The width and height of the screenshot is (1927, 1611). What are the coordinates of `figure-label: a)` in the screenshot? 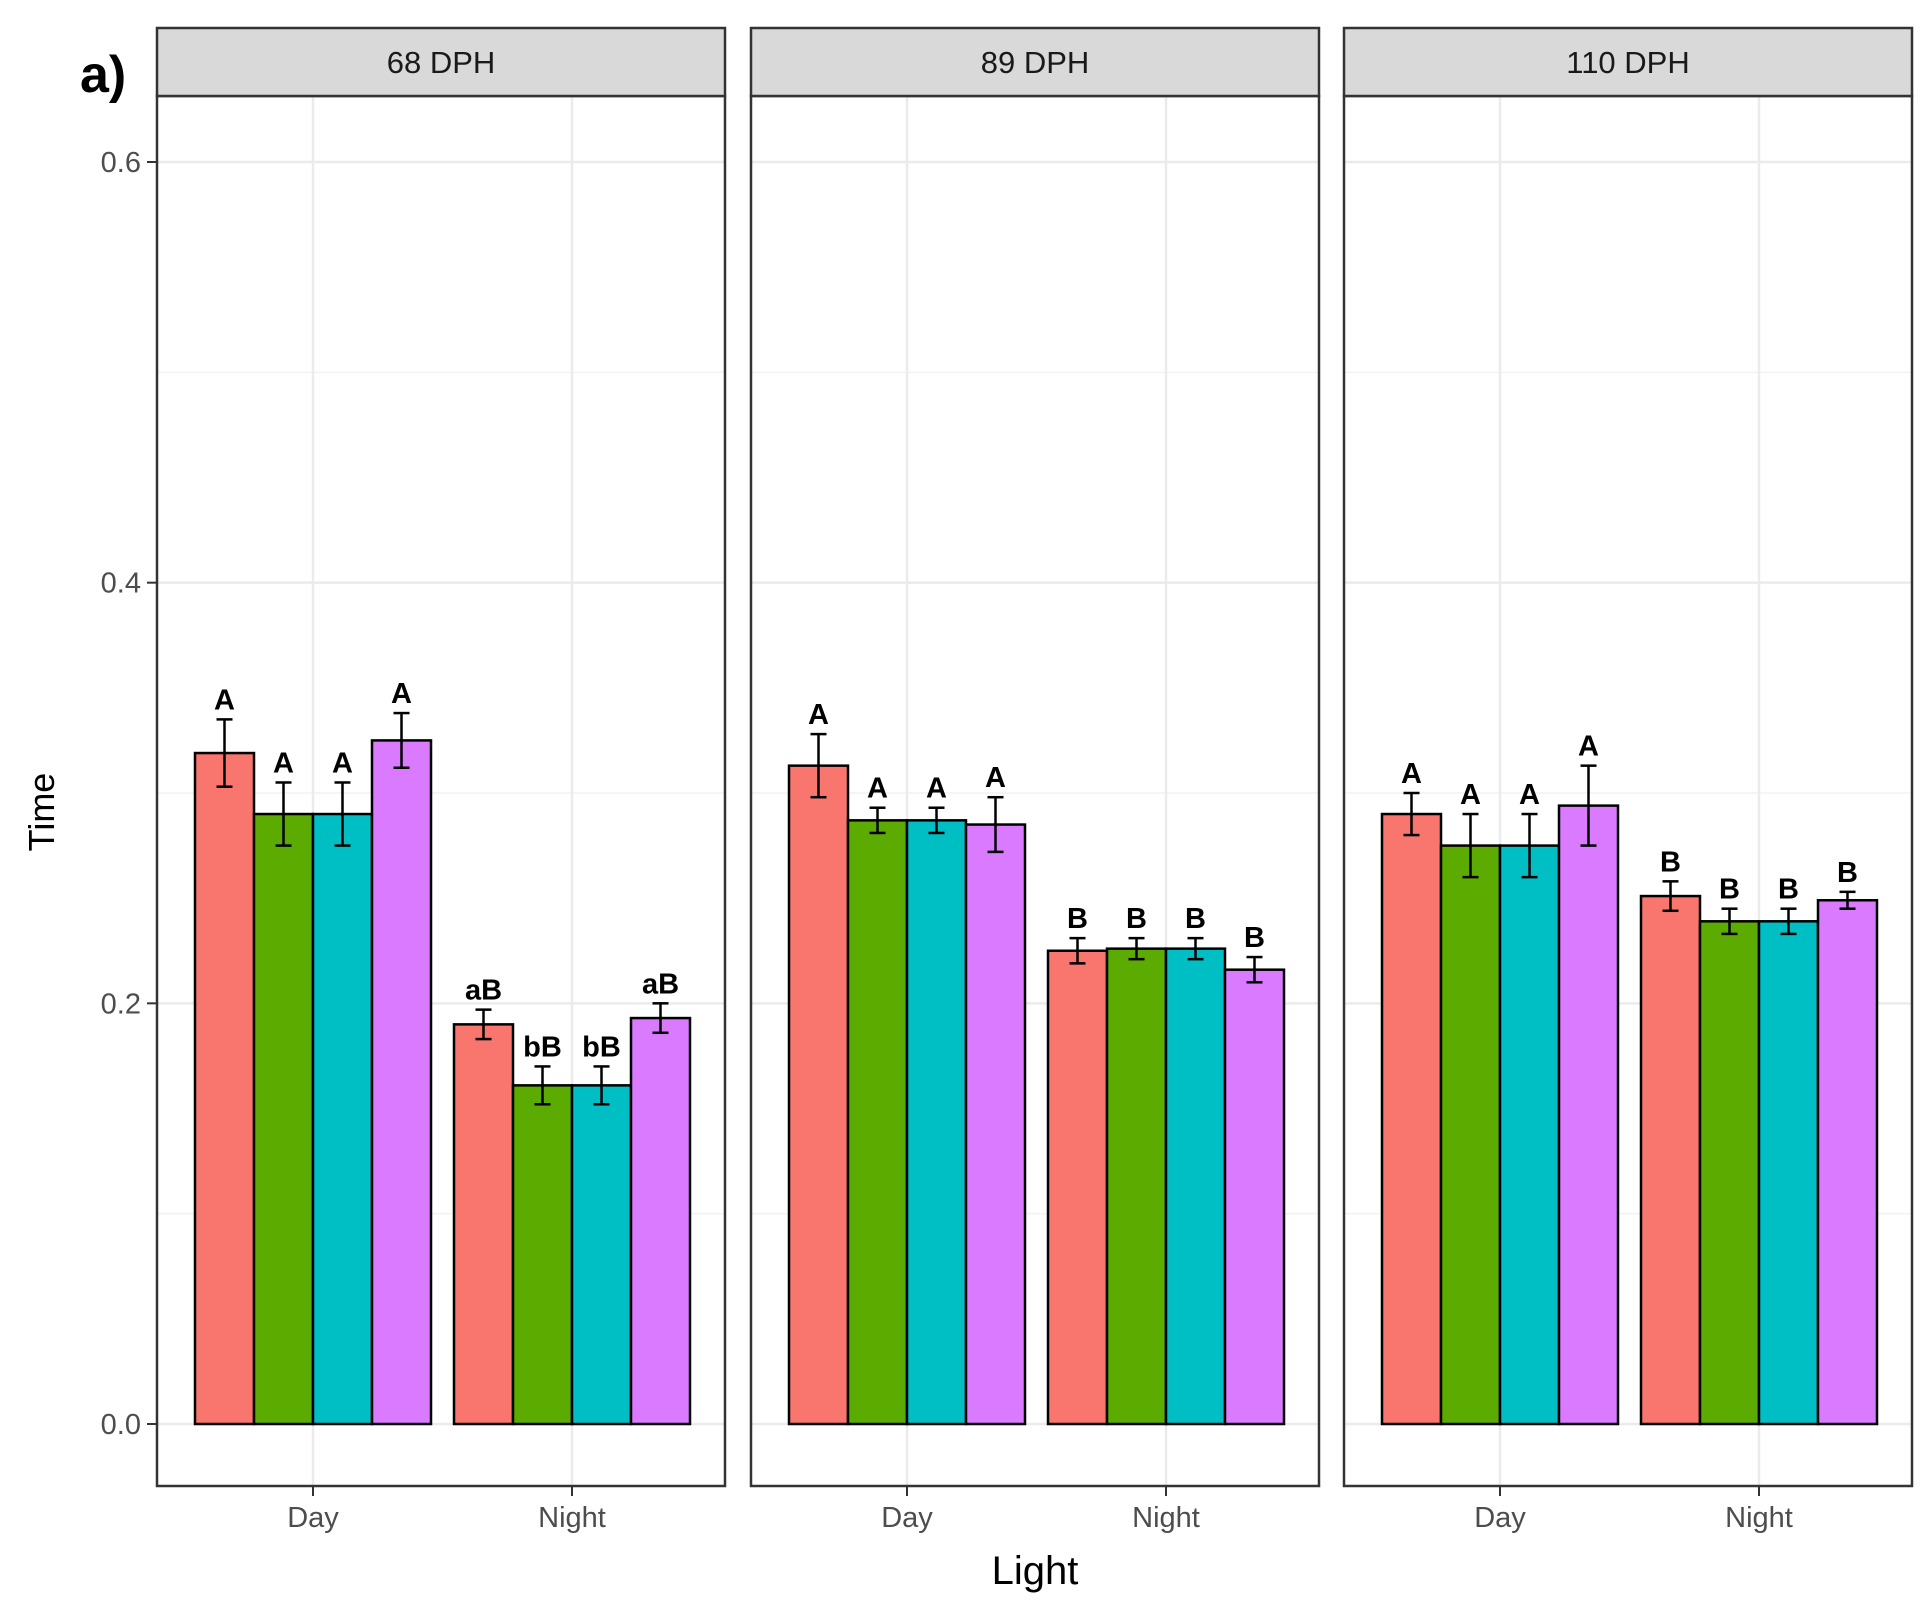 It's located at (103, 75).